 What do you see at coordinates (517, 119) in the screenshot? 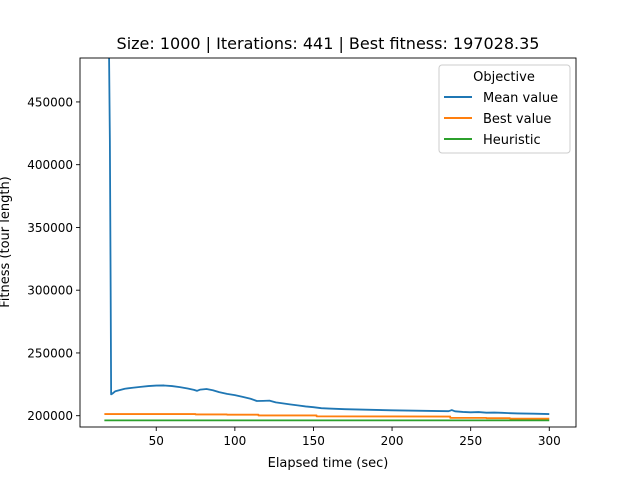
I see `legend-label-best: Best value` at bounding box center [517, 119].